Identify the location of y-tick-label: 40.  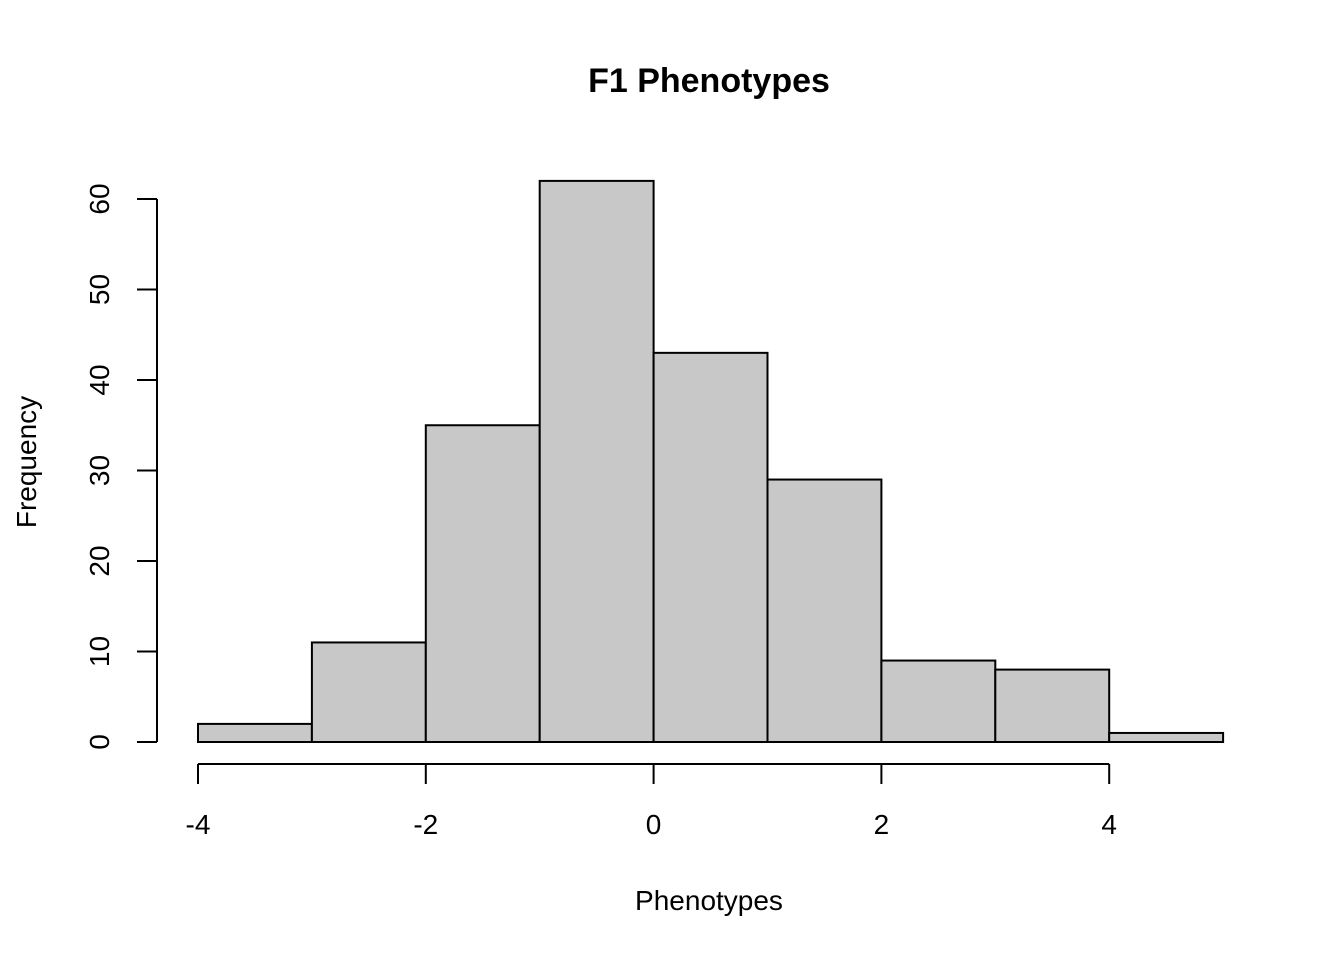
(99, 379).